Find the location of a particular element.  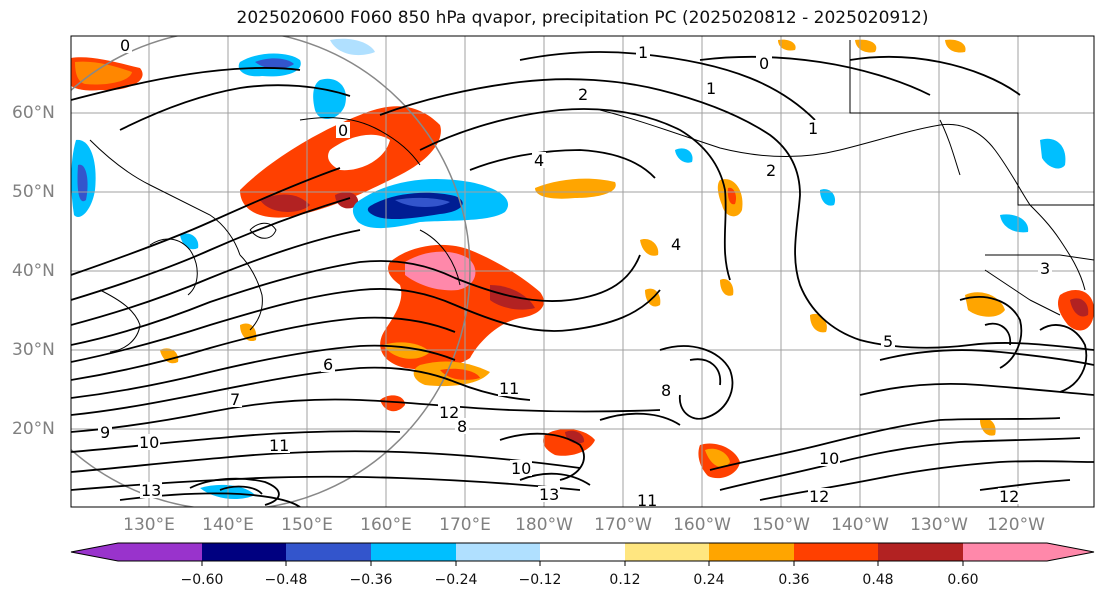

colorbar-tick: −0.60 is located at coordinates (202, 580).